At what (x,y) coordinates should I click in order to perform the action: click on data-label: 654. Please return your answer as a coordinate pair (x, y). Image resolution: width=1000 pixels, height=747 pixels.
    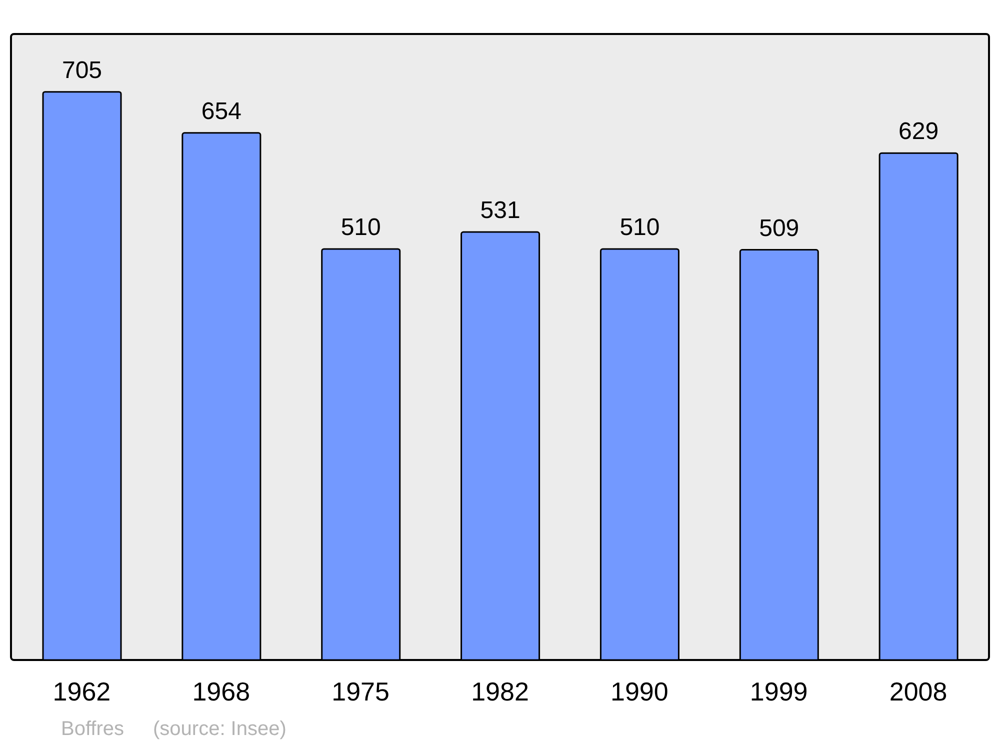
    Looking at the image, I should click on (221, 111).